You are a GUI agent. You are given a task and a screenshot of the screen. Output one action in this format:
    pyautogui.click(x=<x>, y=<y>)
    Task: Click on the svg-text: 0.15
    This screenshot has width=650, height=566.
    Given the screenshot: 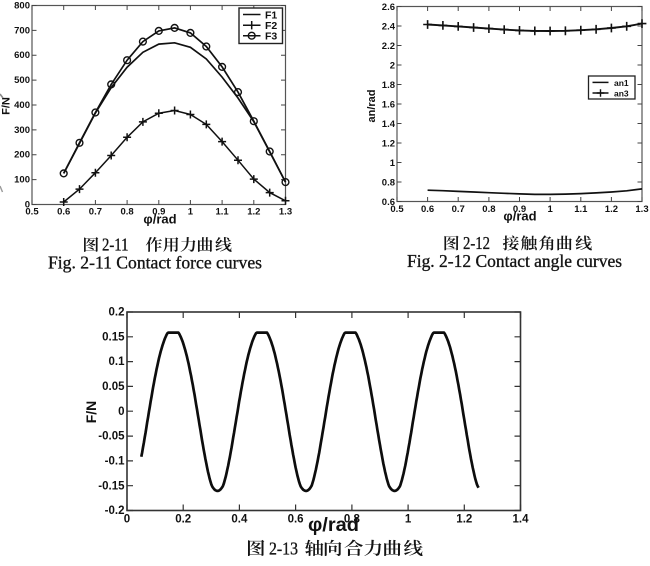 What is the action you would take?
    pyautogui.click(x=113, y=337)
    